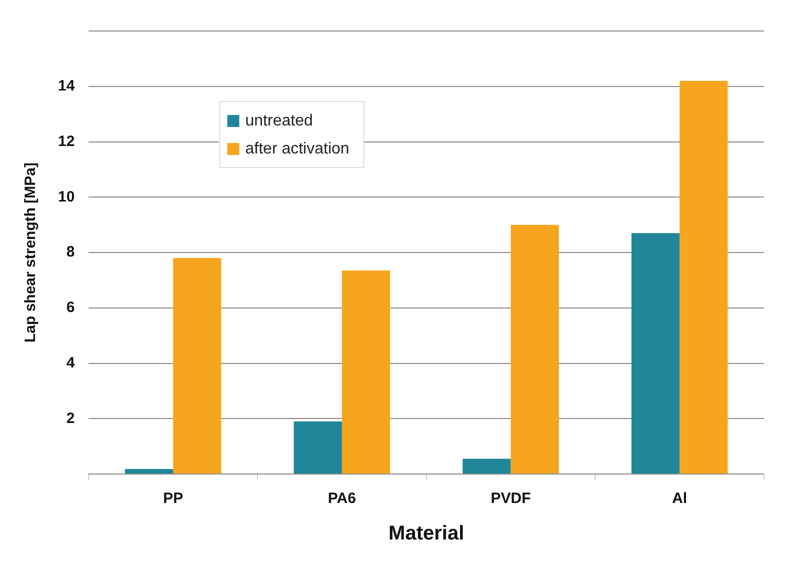 Image resolution: width=792 pixels, height=578 pixels. What do you see at coordinates (70, 252) in the screenshot?
I see `y-tick-label: 8` at bounding box center [70, 252].